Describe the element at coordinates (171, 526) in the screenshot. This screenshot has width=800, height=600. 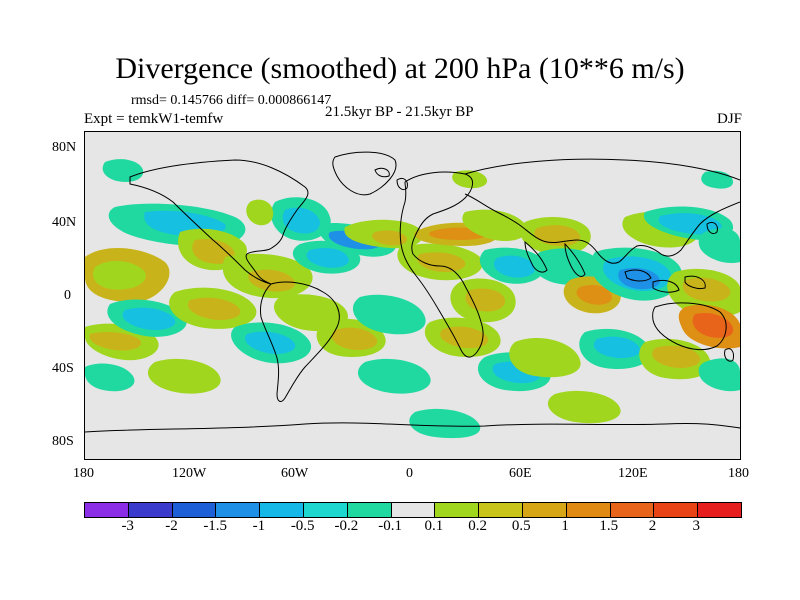
I see `colorbar-label: -2` at that location.